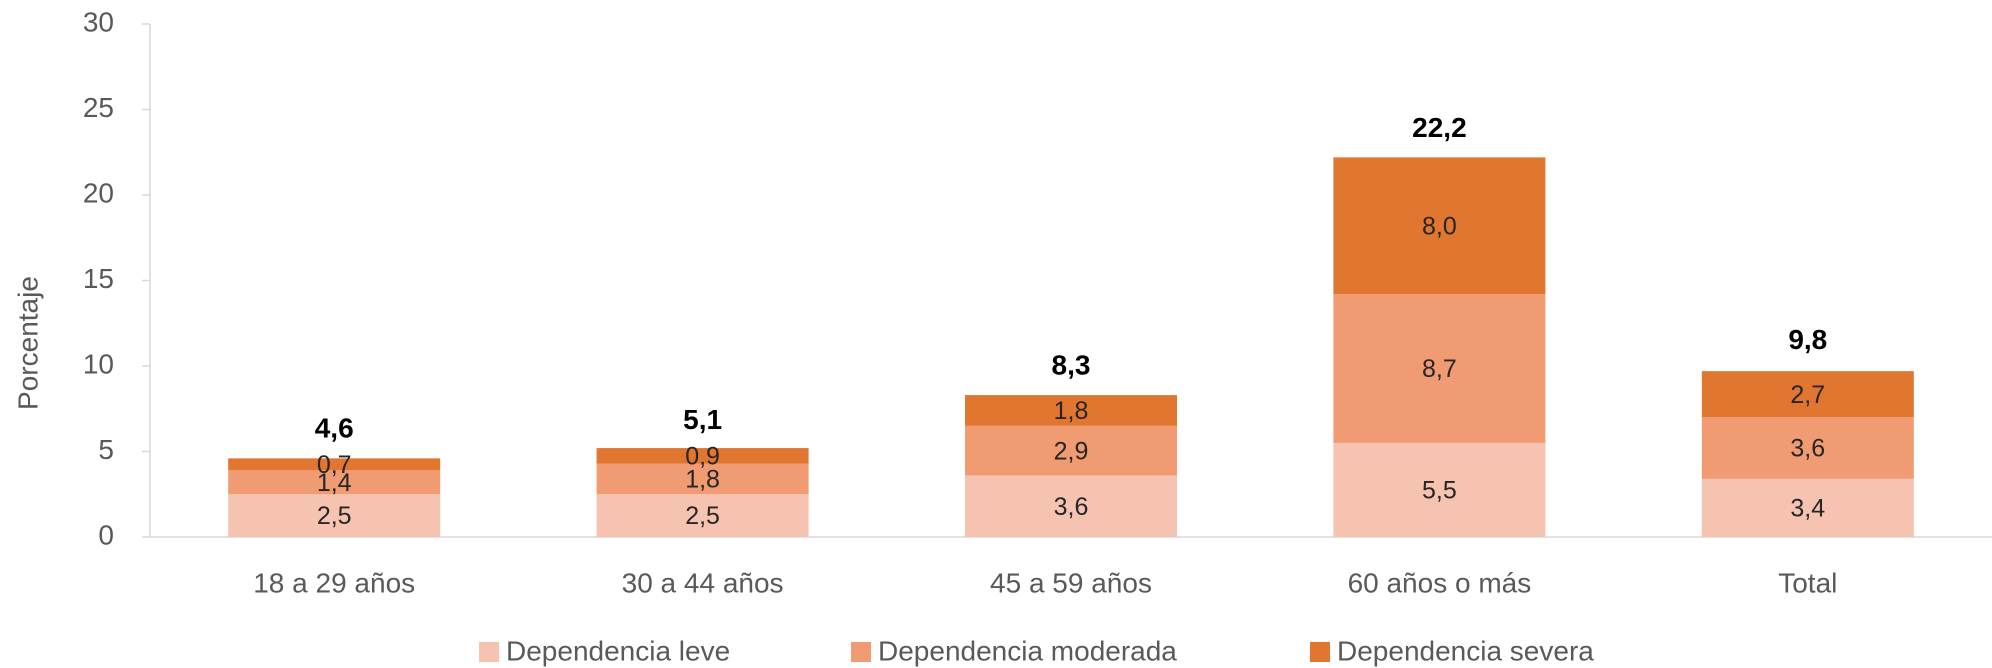 The height and width of the screenshot is (668, 1992). Describe the element at coordinates (1807, 582) in the screenshot. I see `x-tick-label: Total` at that location.